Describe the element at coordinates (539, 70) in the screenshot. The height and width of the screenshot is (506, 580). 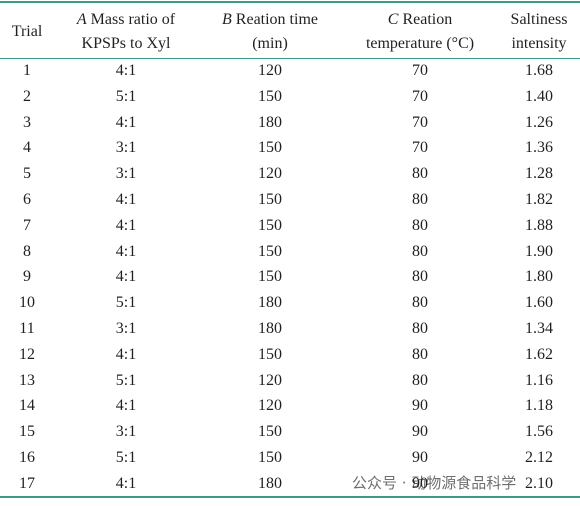
I see `table-cell: 1.68` at that location.